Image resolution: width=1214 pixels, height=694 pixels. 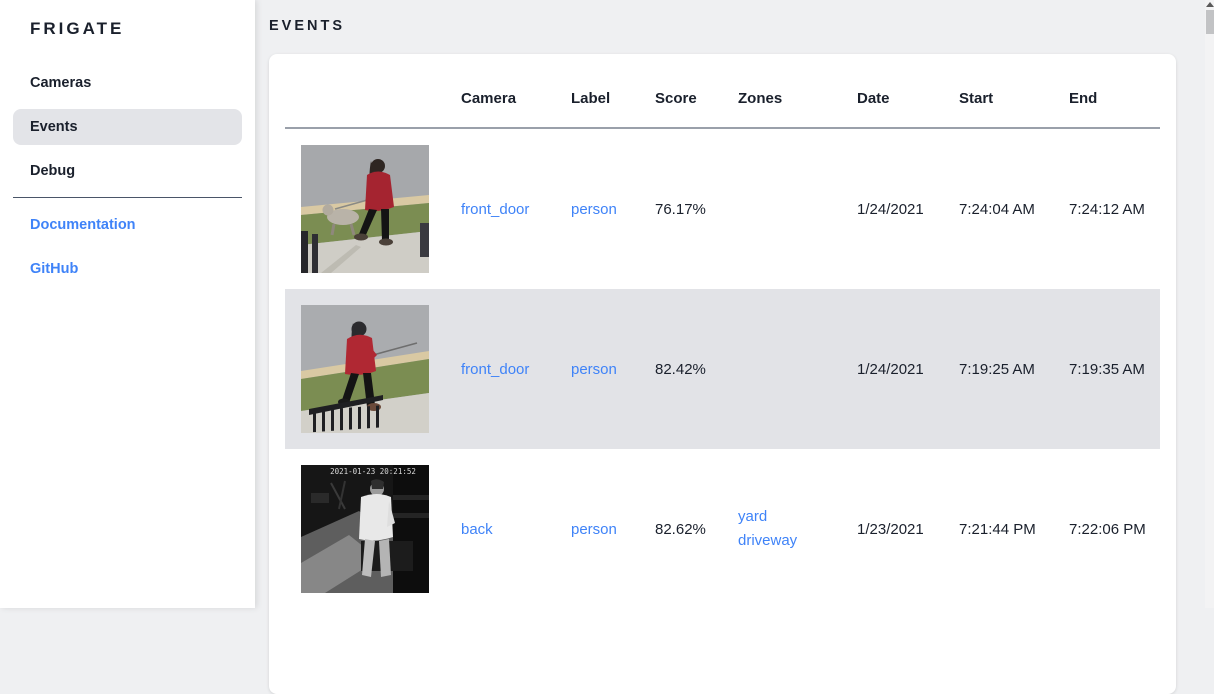 I want to click on events-table-header: Camera Label Score Zones Date Start End, so click(x=722, y=99).